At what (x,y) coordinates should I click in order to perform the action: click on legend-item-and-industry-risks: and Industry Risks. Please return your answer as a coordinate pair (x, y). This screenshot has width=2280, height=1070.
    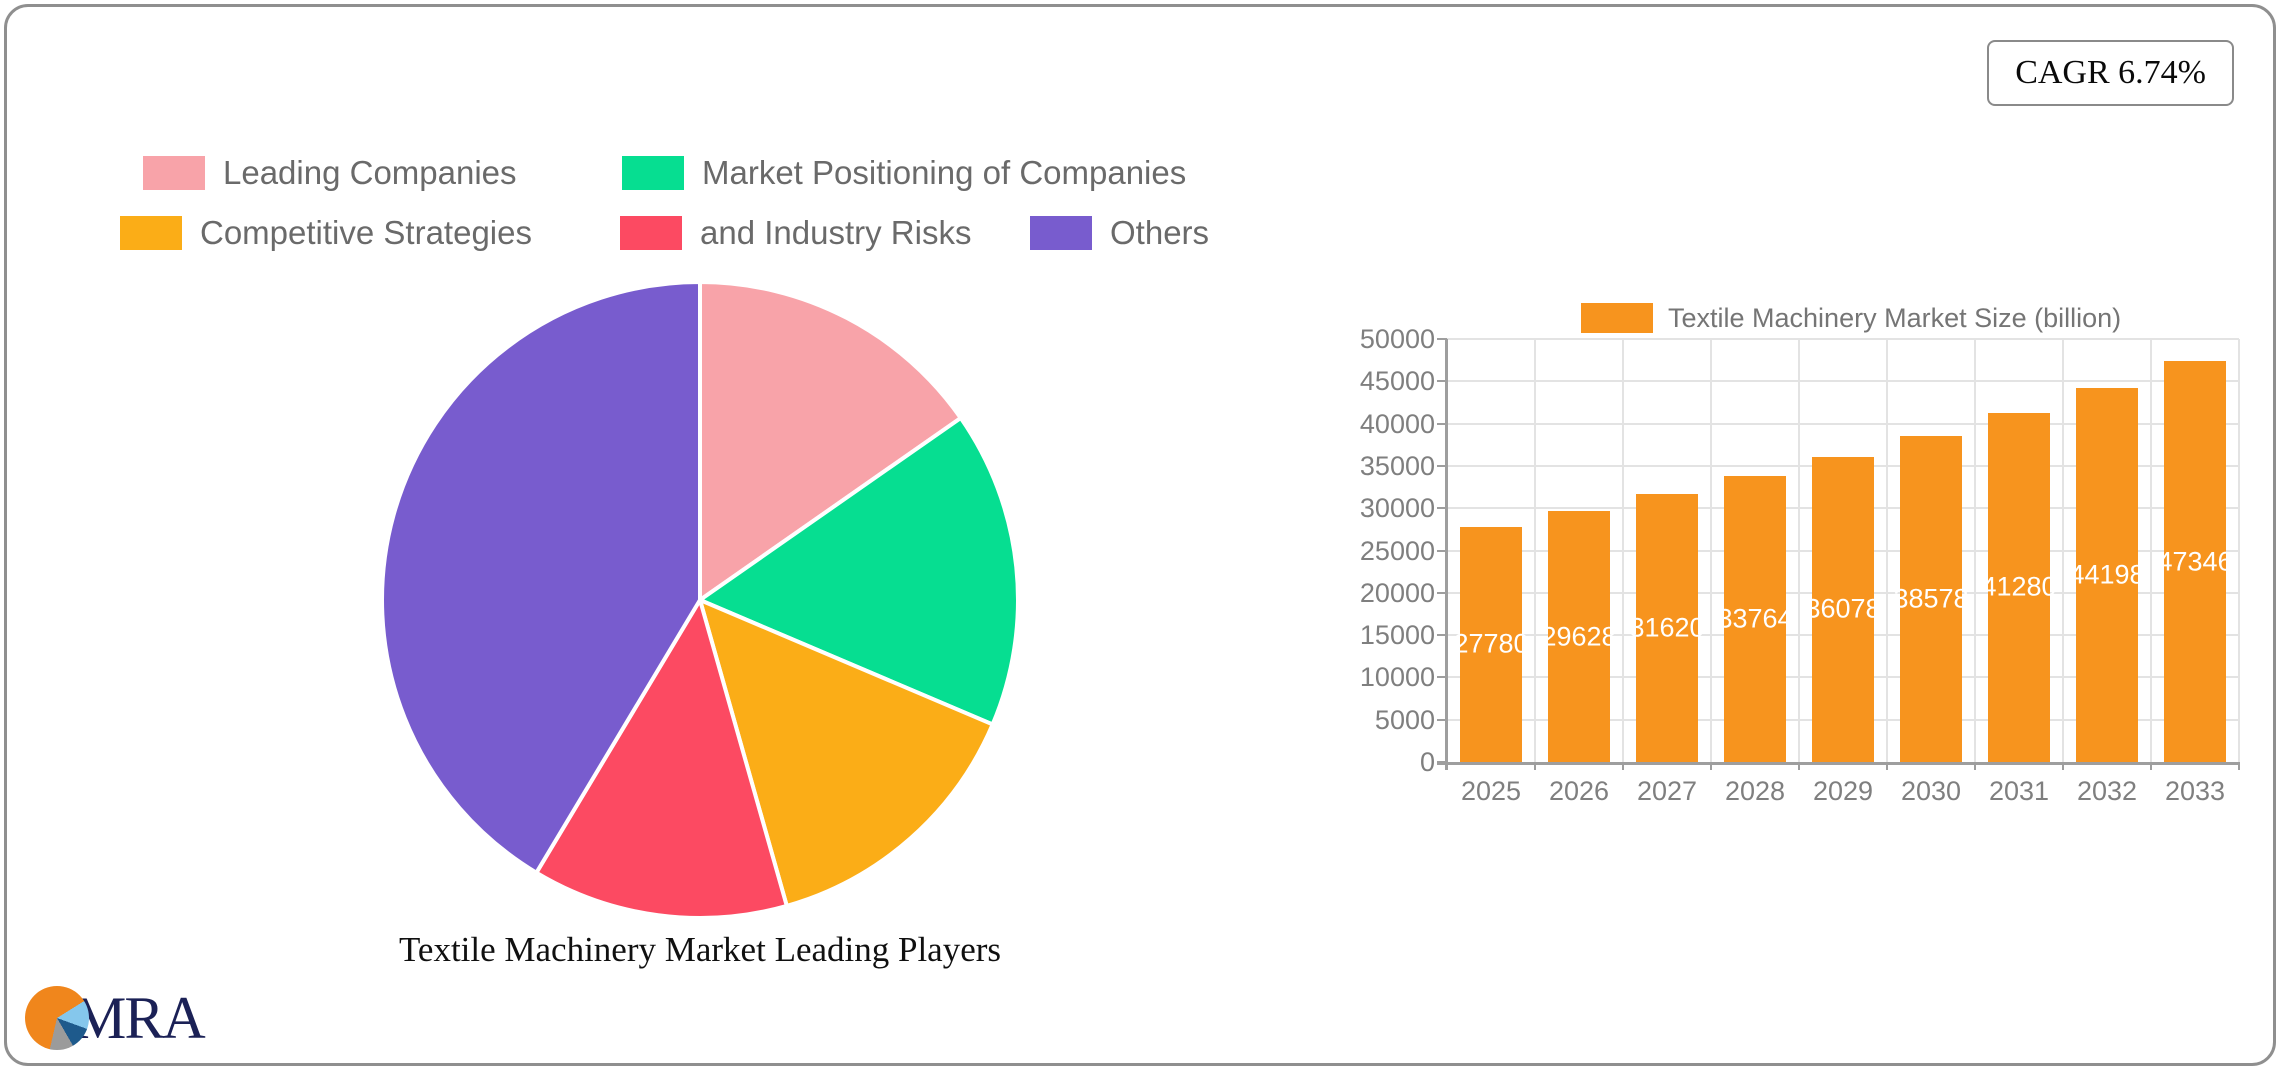
    Looking at the image, I should click on (795, 233).